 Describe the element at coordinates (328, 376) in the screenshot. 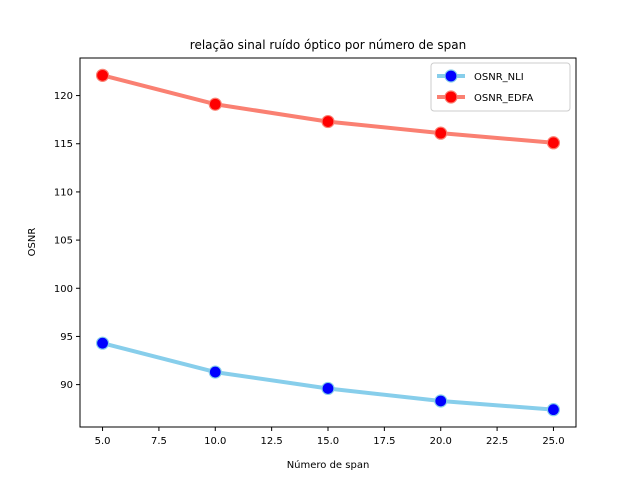

I see `series-line-osnr-nli` at that location.